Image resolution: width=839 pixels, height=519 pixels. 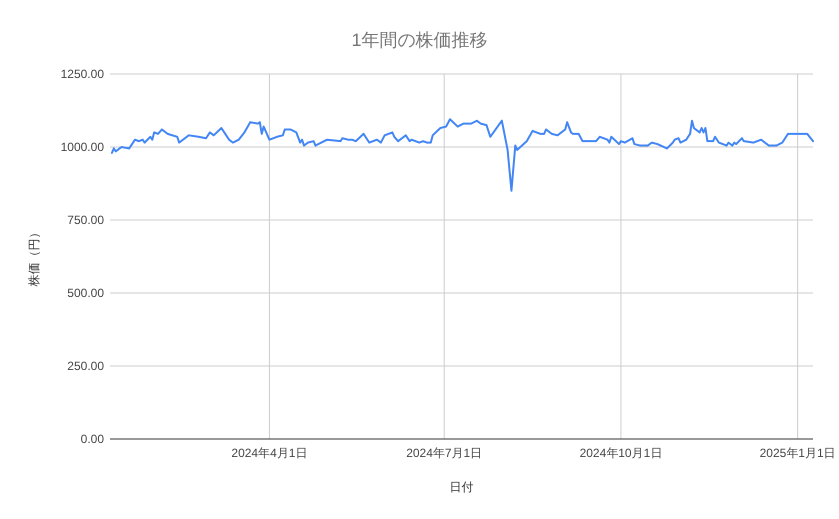 I want to click on x-axis-title: 日付, so click(x=462, y=487).